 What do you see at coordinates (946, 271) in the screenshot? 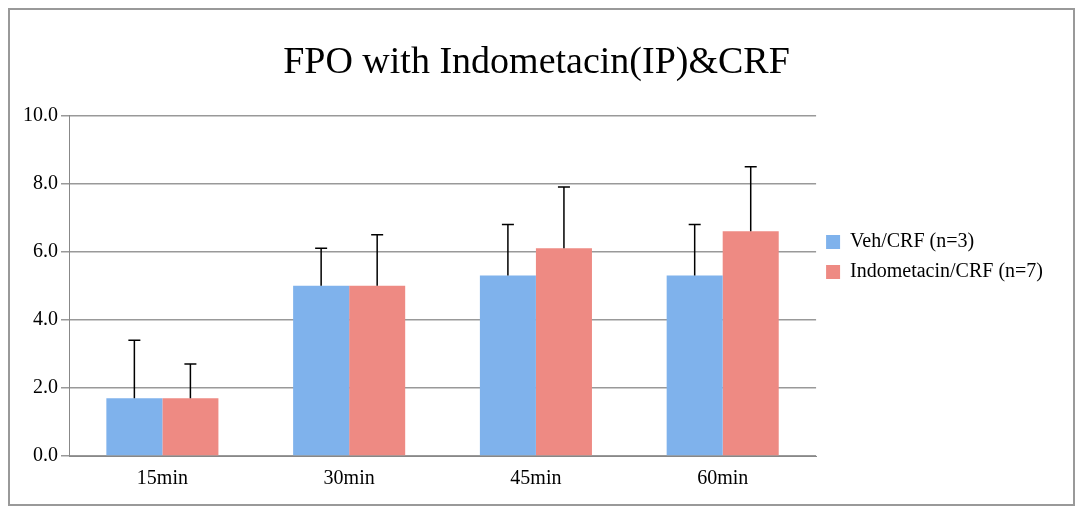
I see `legend-label: Indometacin/CRF (n=7)` at bounding box center [946, 271].